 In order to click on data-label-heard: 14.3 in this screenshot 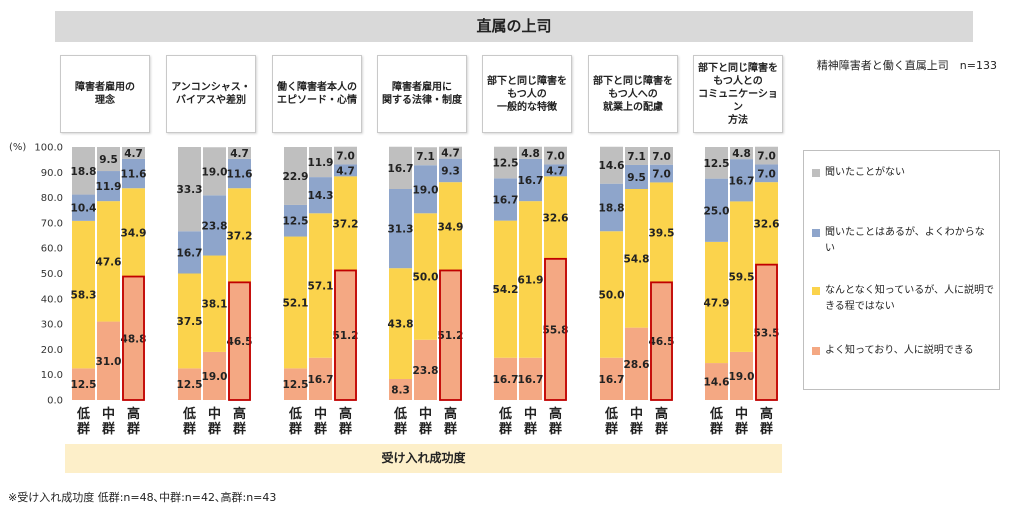, I will do `click(321, 196)`.